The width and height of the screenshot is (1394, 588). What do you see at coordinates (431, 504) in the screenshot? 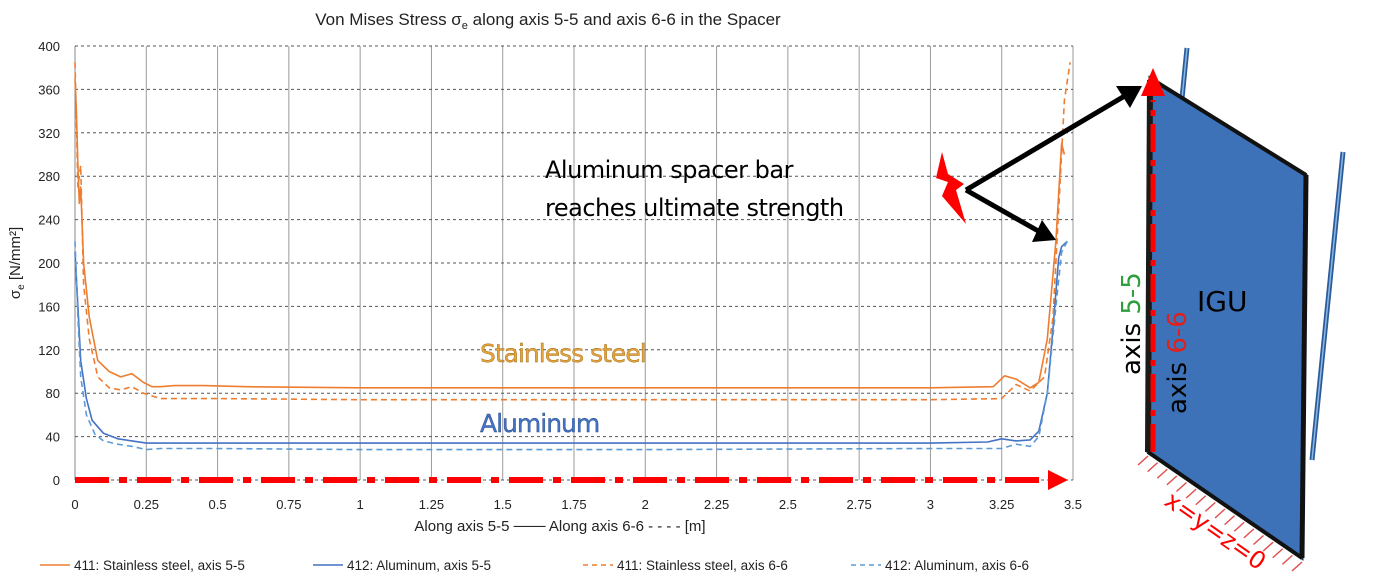
I see `x-tick-label: 1.25` at bounding box center [431, 504].